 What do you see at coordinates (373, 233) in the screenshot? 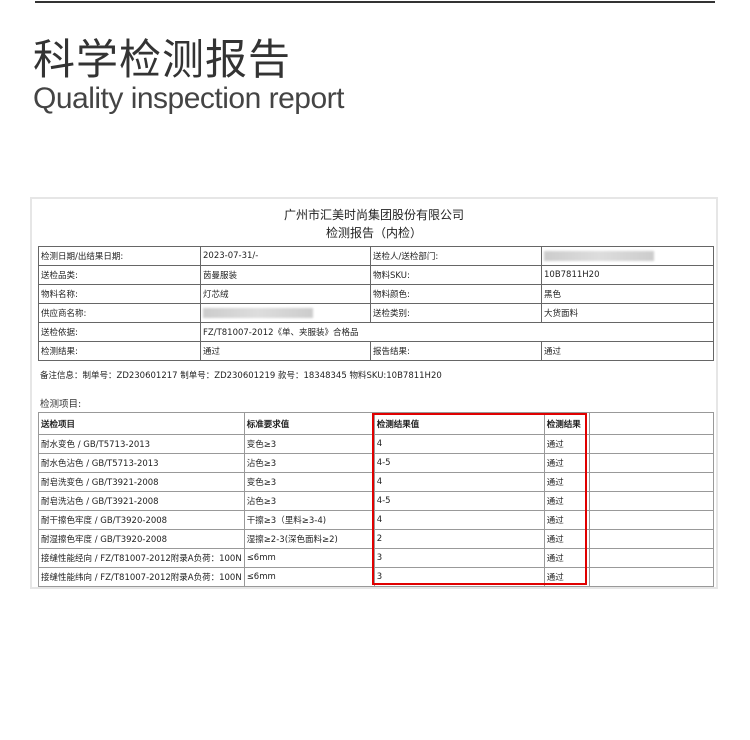
I see `report-subtitle: 检测报告（内检）` at bounding box center [373, 233].